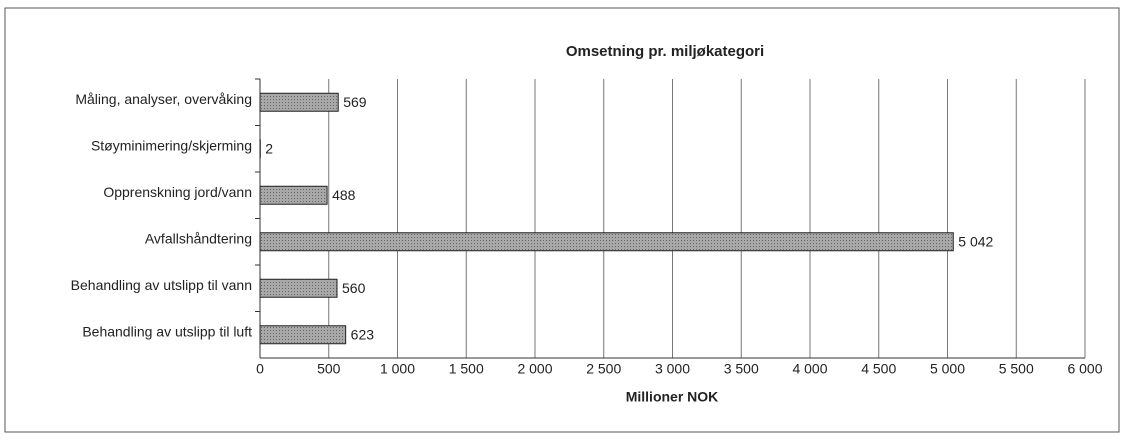 The height and width of the screenshot is (445, 1126). What do you see at coordinates (260, 369) in the screenshot?
I see `x-tick-label: 0` at bounding box center [260, 369].